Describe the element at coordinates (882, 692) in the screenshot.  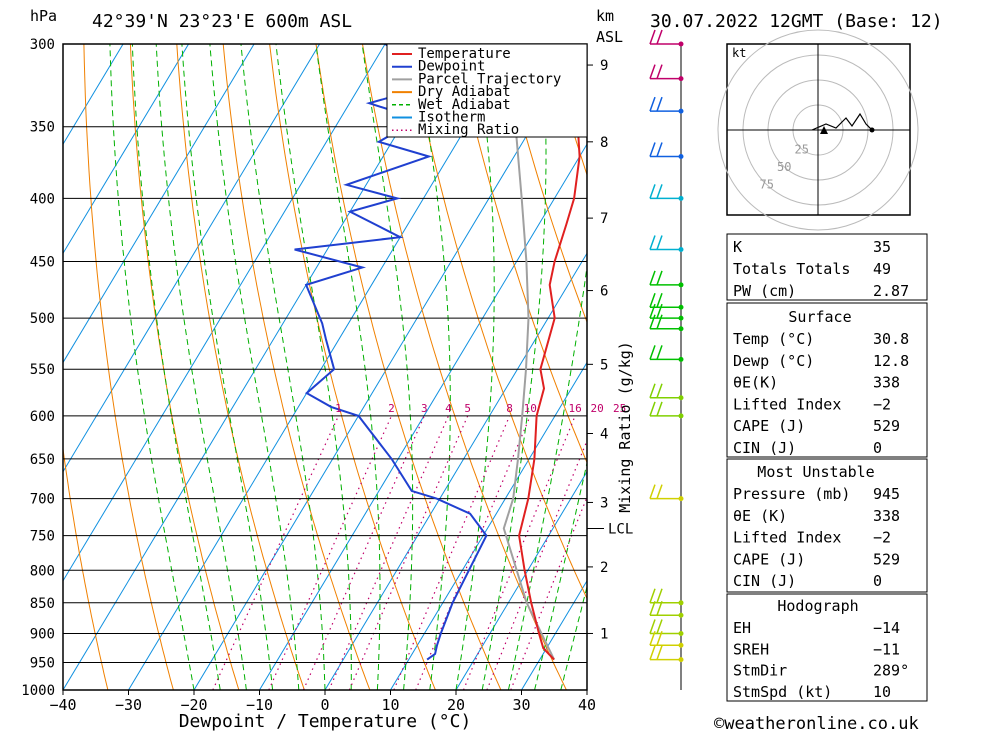
I see `hodograph-row-value: 10` at that location.